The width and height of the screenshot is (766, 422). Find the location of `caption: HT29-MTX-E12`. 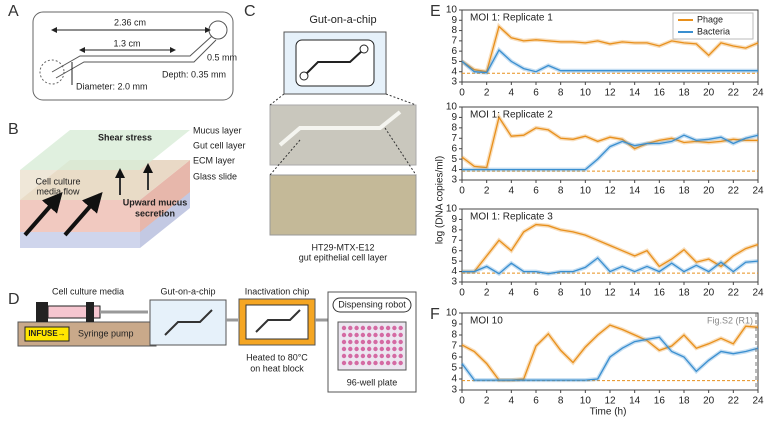

caption: HT29-MTX-E12 is located at coordinates (342, 247).